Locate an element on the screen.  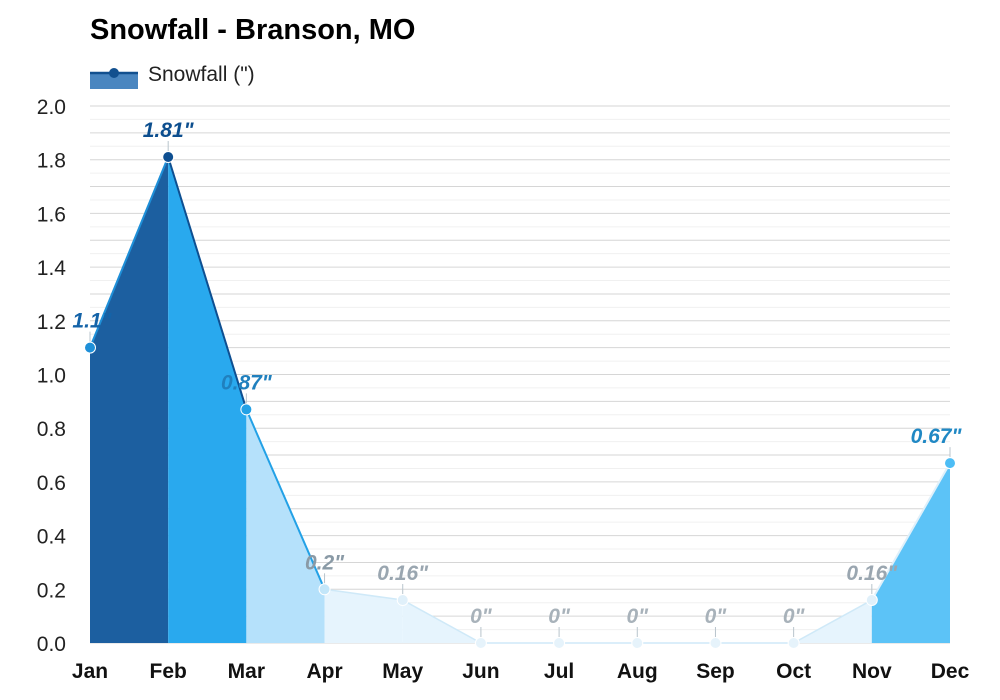
legend-label: Snowfall (") is located at coordinates (201, 74).